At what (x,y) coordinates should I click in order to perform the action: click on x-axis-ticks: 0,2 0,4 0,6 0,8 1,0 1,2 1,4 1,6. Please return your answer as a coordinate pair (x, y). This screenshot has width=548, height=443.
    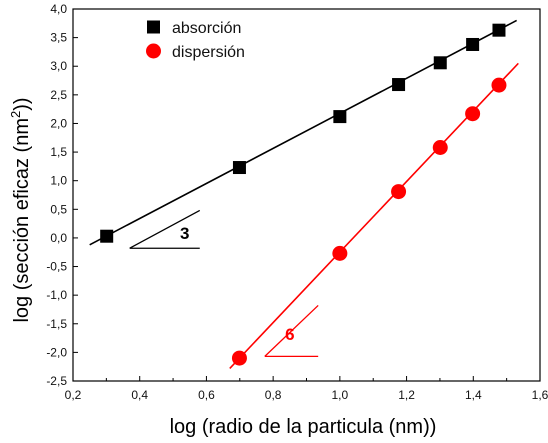
    Looking at the image, I should click on (306, 389).